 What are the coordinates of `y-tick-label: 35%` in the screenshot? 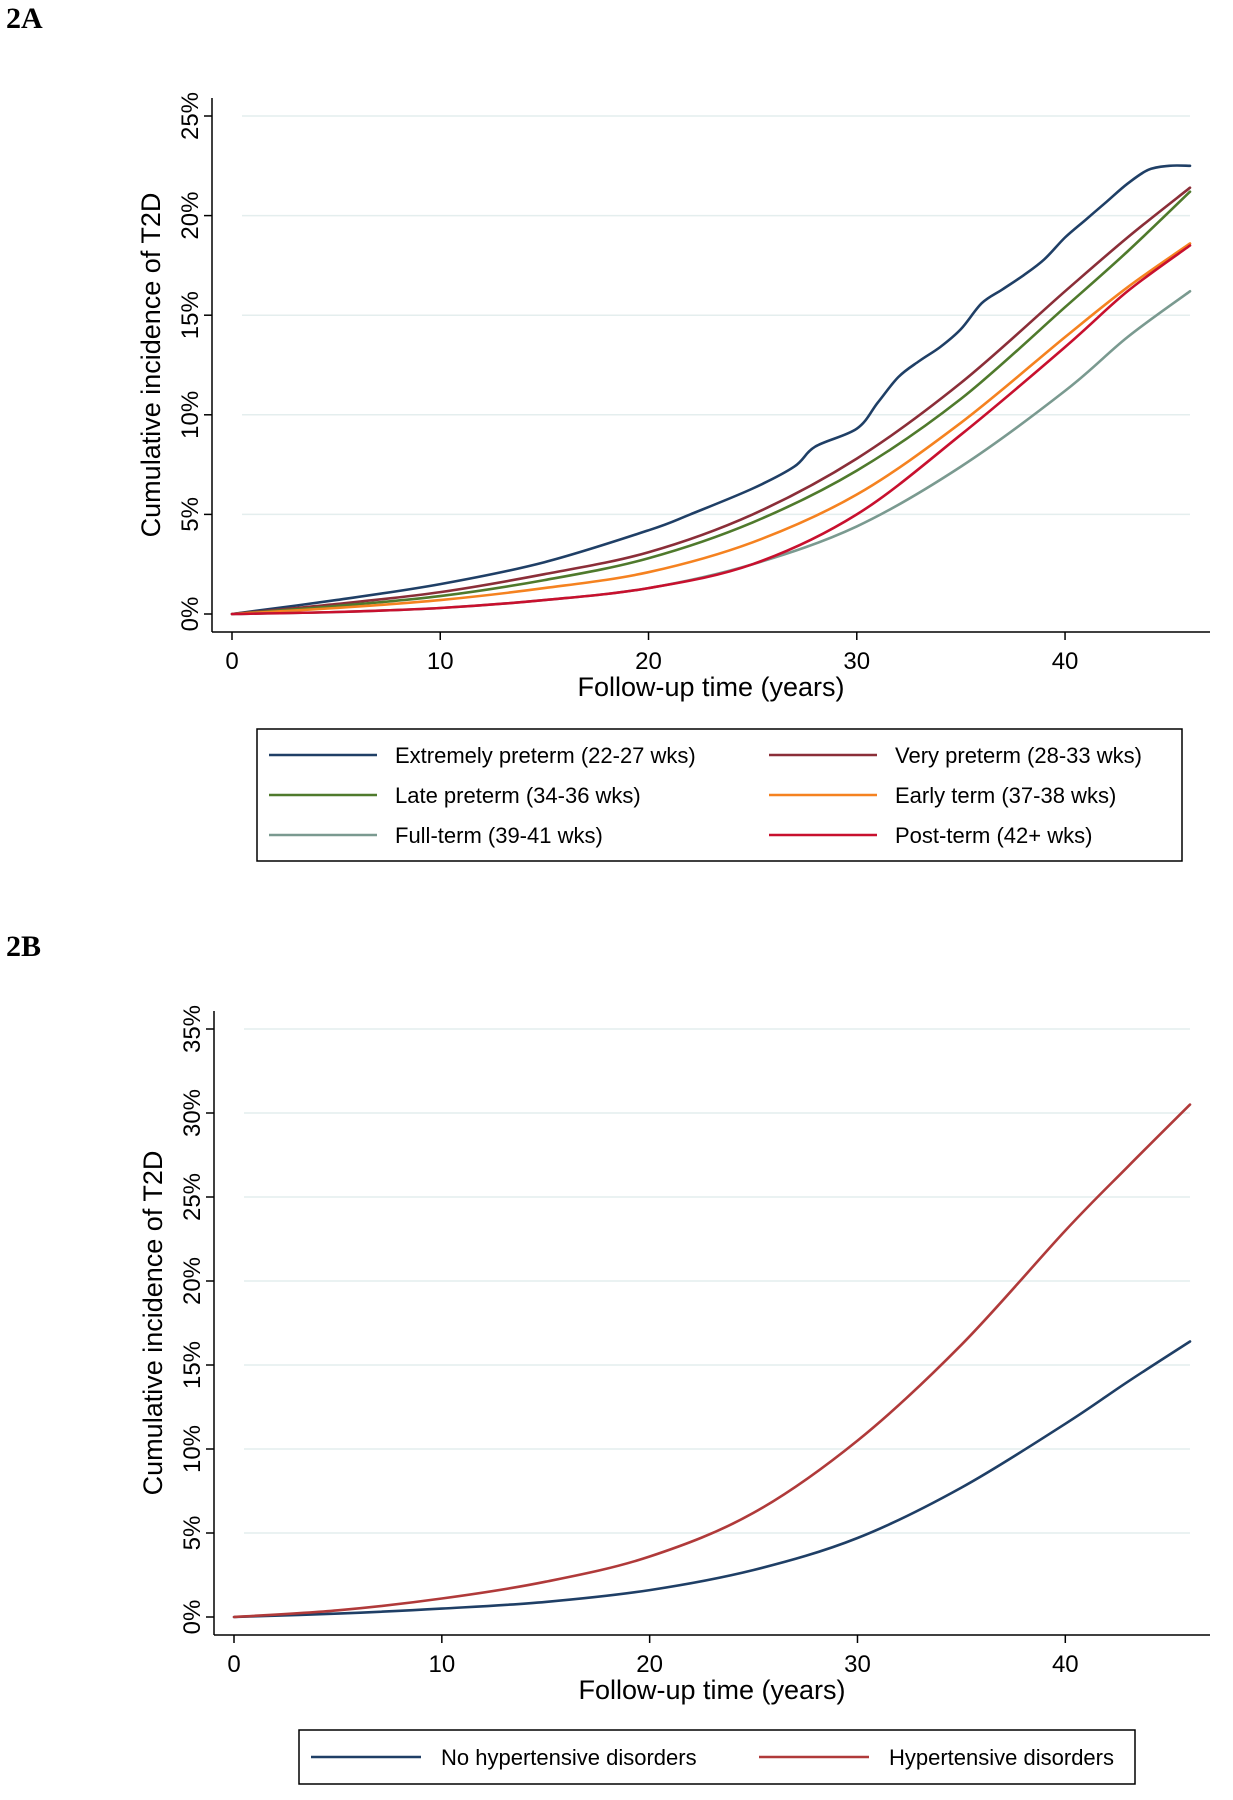 It's located at (192, 1029).